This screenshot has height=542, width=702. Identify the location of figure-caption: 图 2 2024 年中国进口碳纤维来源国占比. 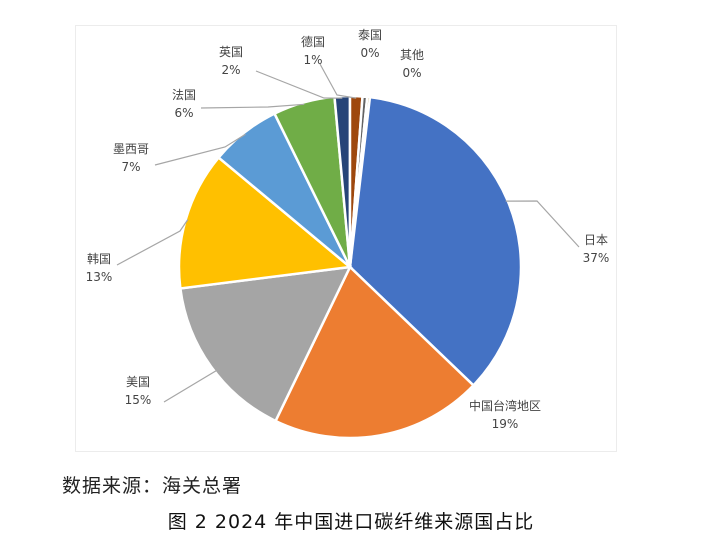
(351, 522).